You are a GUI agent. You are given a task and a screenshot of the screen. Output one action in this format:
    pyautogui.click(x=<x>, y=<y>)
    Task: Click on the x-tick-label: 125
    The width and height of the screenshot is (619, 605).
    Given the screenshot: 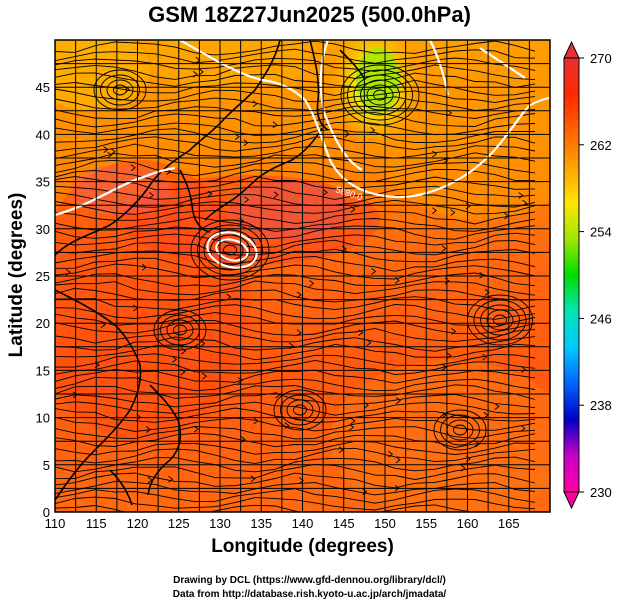 What is the action you would take?
    pyautogui.click(x=179, y=523)
    